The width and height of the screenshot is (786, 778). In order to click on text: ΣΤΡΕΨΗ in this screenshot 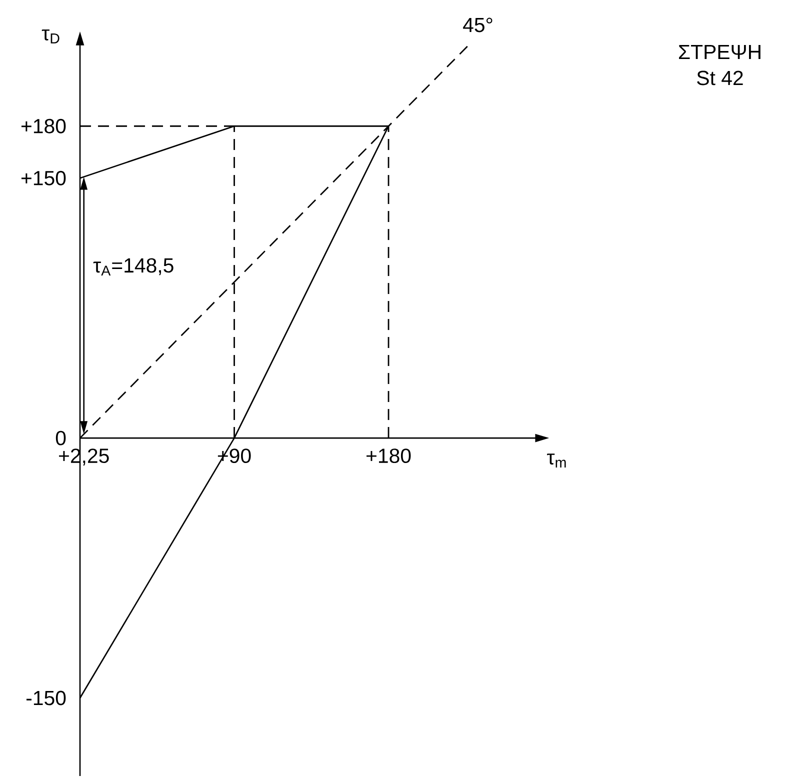, I will do `click(719, 52)`.